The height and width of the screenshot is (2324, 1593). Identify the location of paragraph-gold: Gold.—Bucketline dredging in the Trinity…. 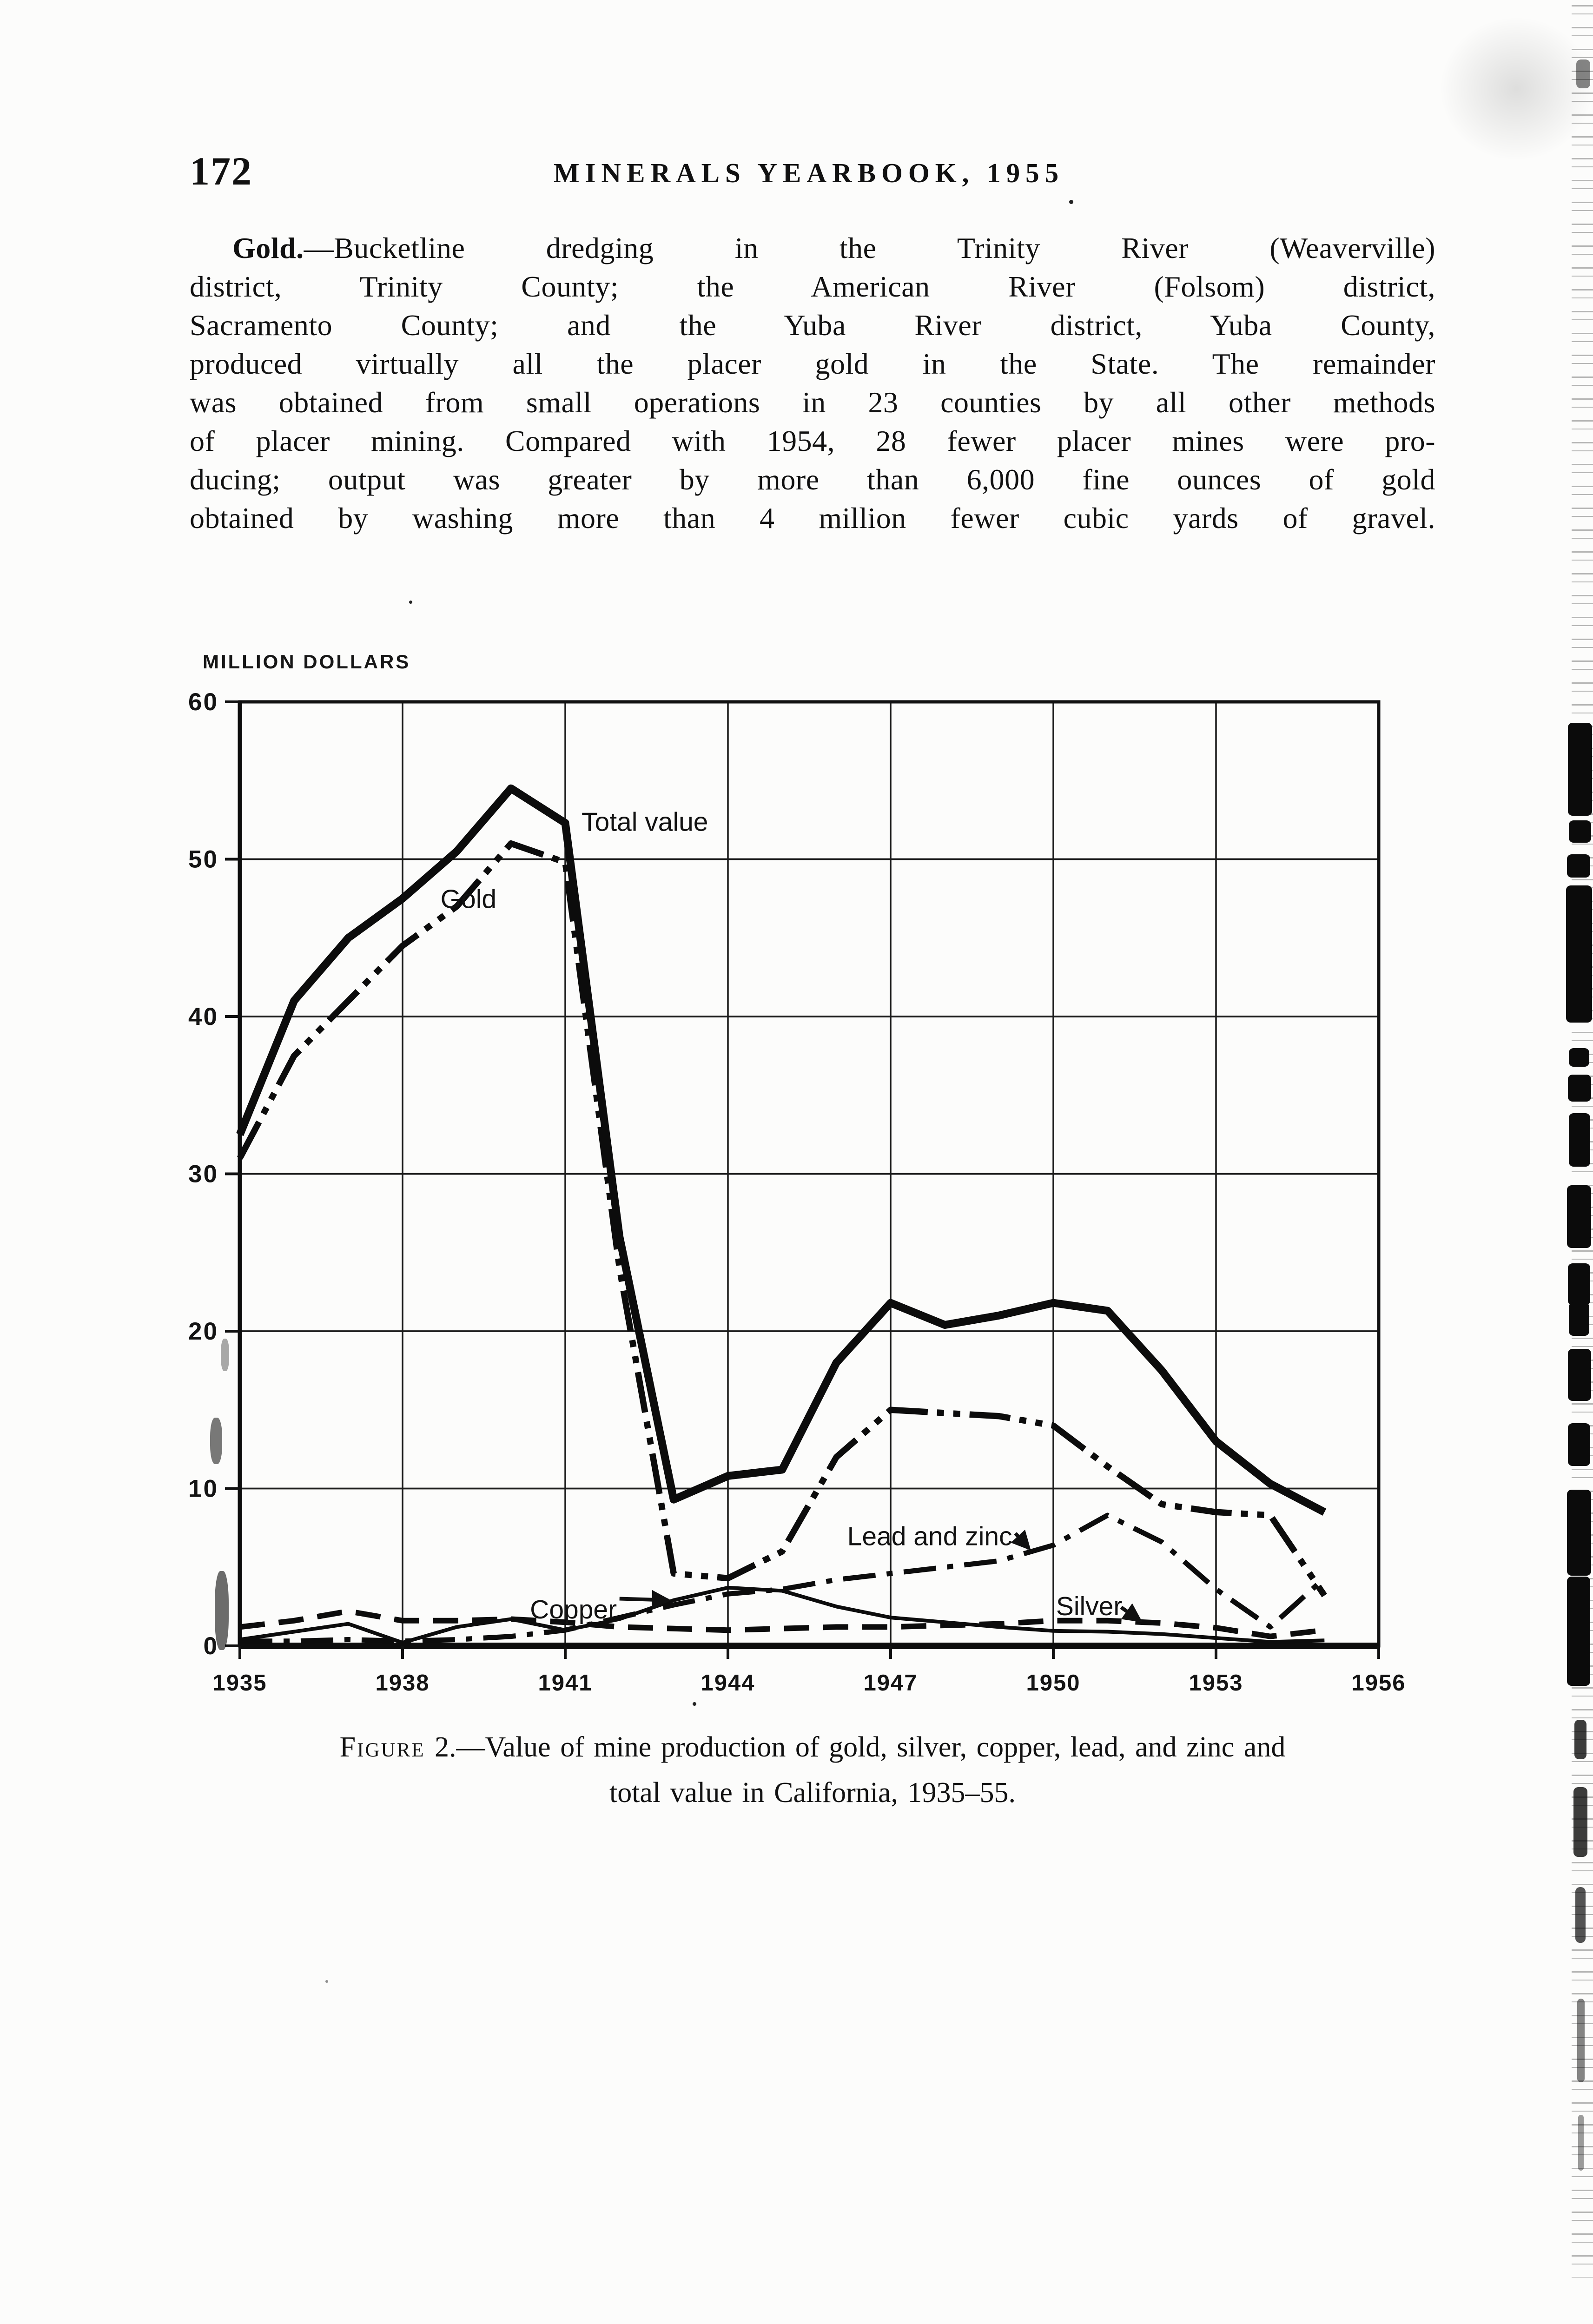
(812, 383).